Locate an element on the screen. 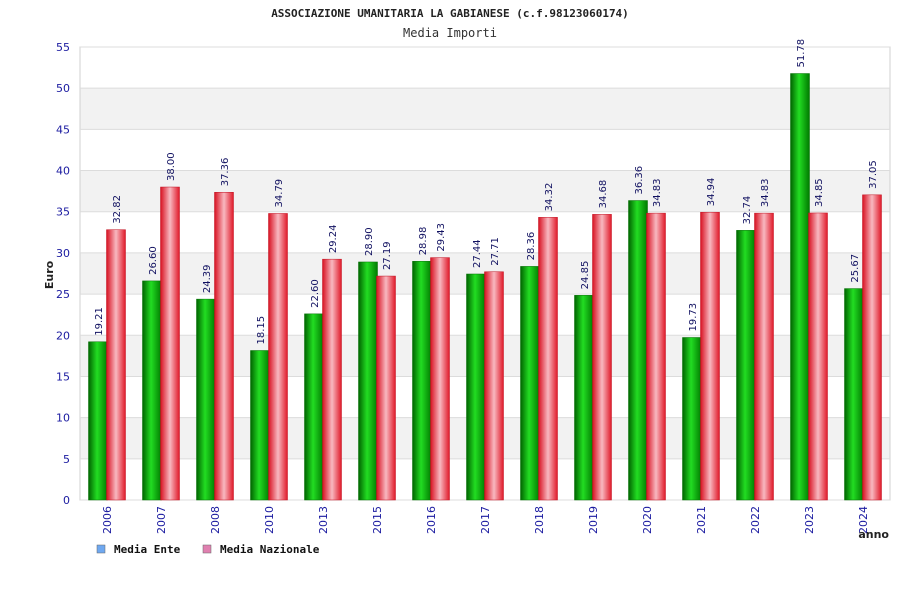 This screenshot has width=900, height=600. bar-nazionale-2008 is located at coordinates (224, 346).